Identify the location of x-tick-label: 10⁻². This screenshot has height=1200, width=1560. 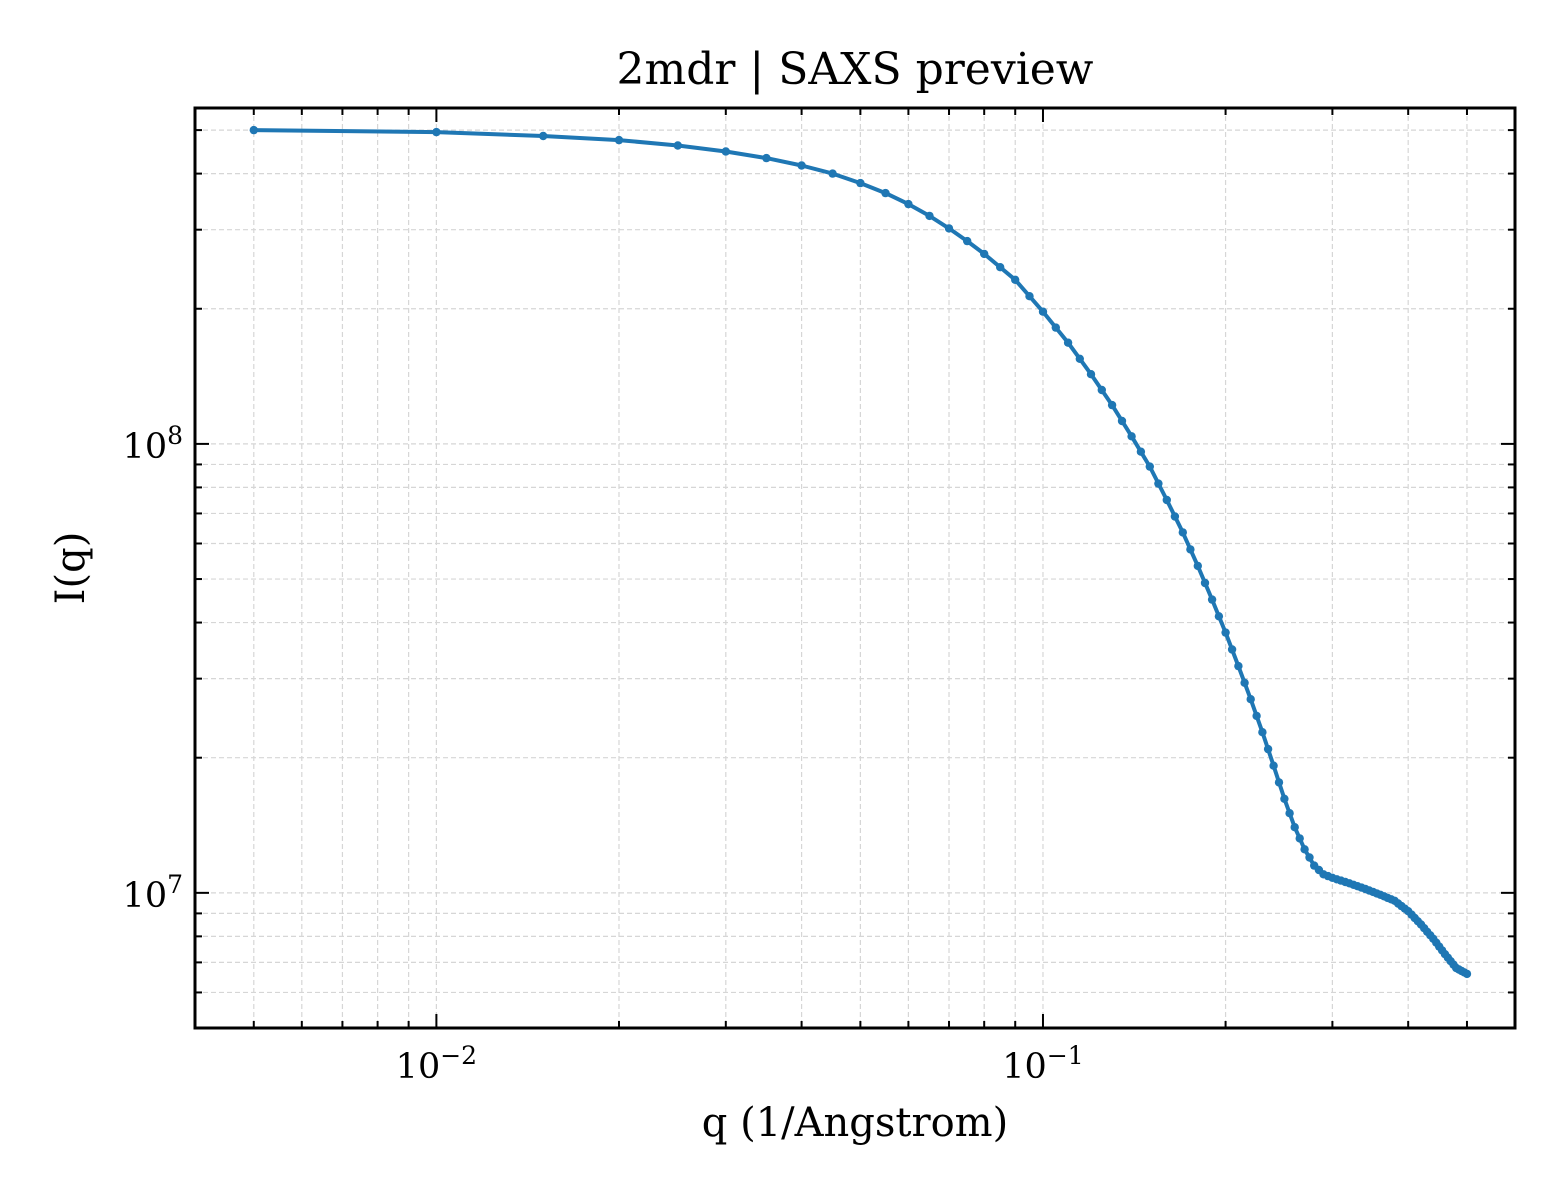
(436, 1064).